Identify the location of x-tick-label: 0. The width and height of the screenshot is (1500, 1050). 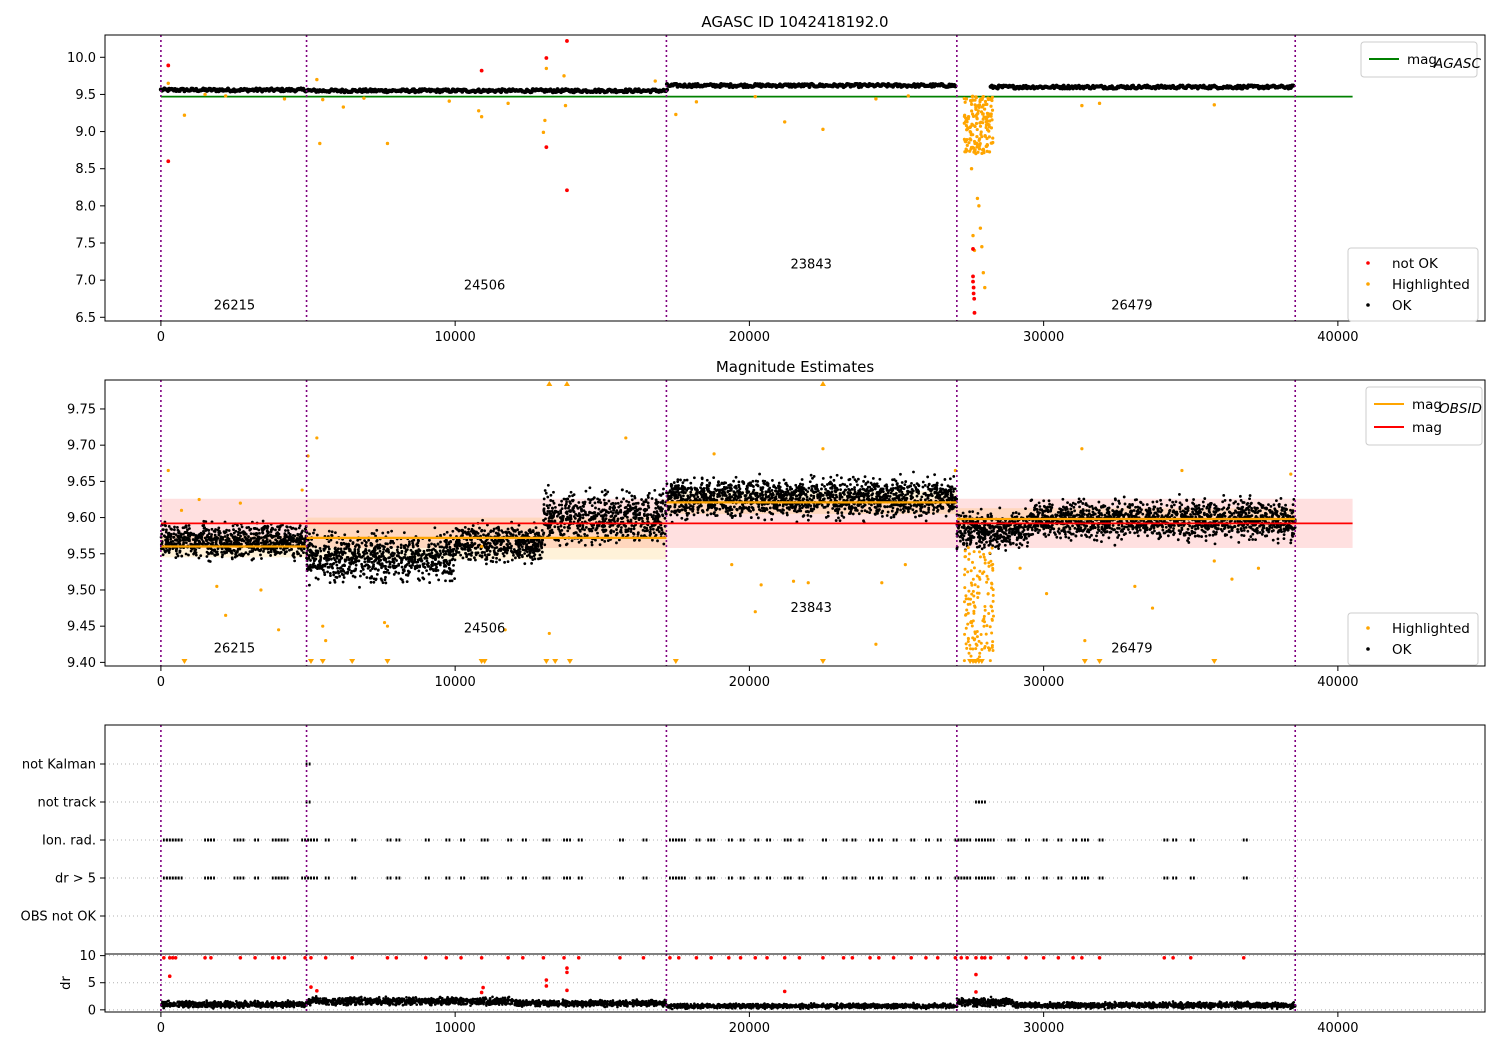
(161, 337).